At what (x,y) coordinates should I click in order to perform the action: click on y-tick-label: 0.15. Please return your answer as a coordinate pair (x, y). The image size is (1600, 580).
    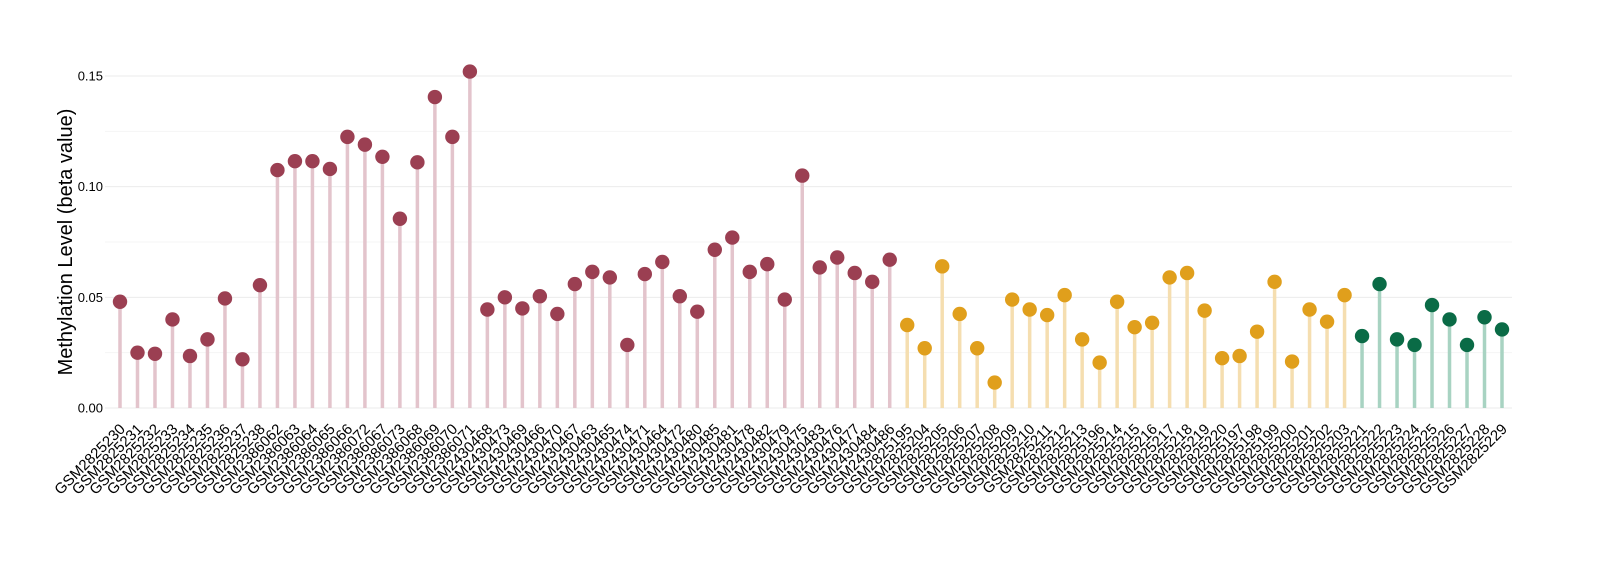
    Looking at the image, I should click on (90, 76).